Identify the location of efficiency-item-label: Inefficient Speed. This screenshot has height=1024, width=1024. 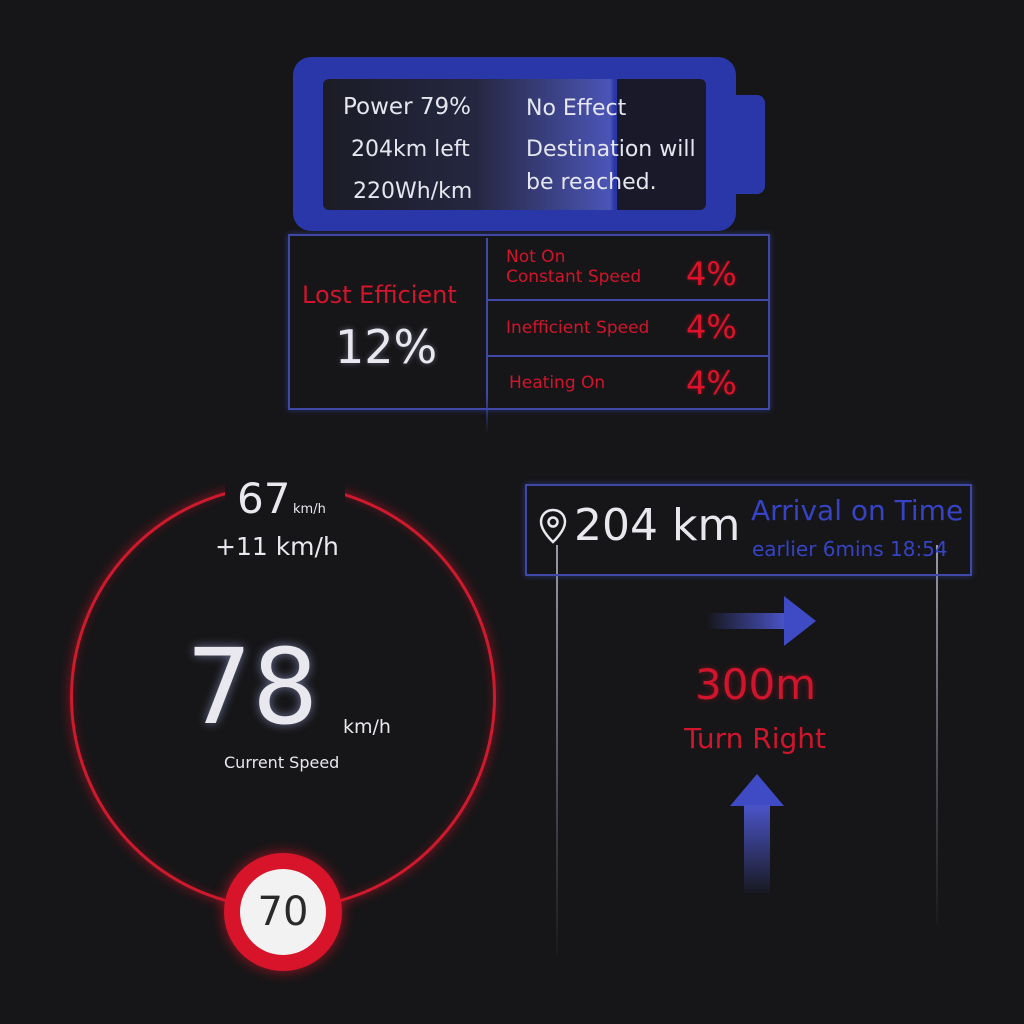
(578, 328).